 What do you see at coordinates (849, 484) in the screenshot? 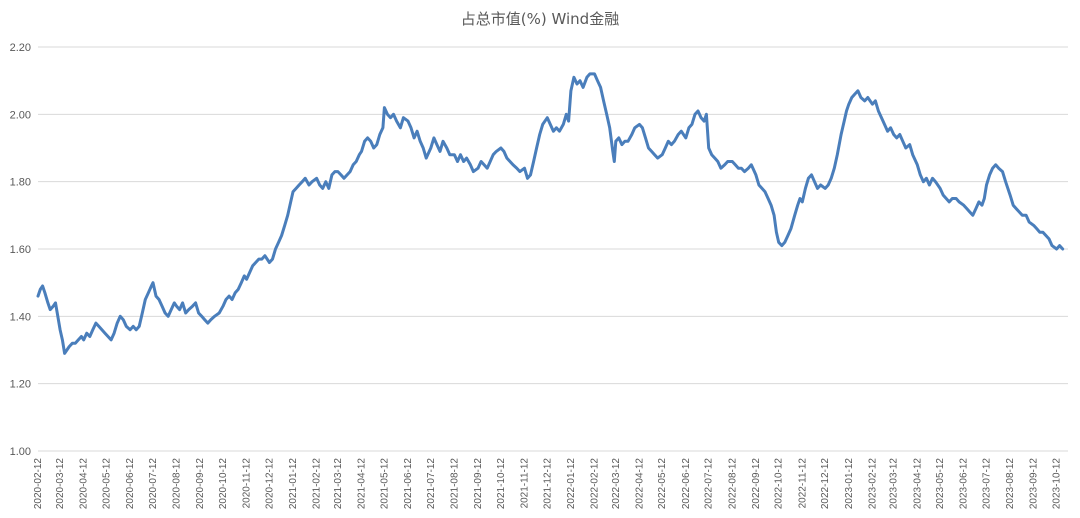
I see `x-tick-label: 2023-01-12` at bounding box center [849, 484].